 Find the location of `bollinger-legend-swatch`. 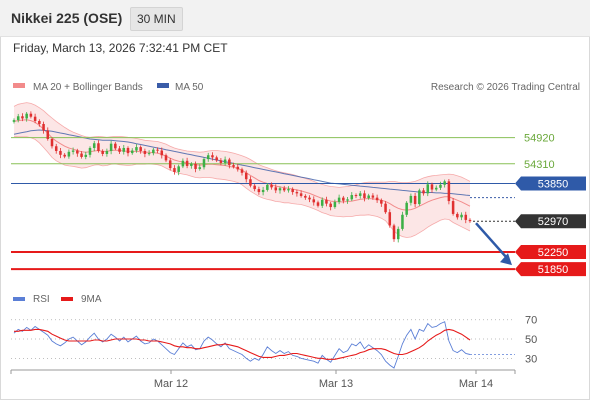

bollinger-legend-swatch is located at coordinates (19, 85).